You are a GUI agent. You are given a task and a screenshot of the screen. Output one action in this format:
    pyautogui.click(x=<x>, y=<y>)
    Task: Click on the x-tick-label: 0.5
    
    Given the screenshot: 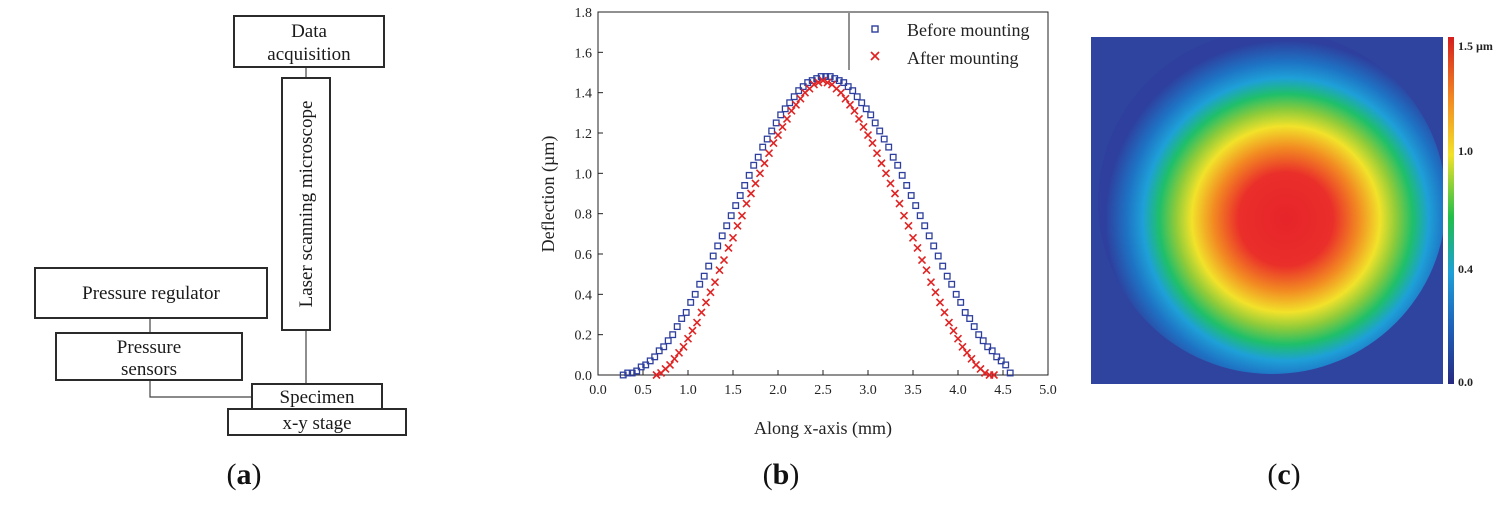 What is the action you would take?
    pyautogui.click(x=643, y=390)
    